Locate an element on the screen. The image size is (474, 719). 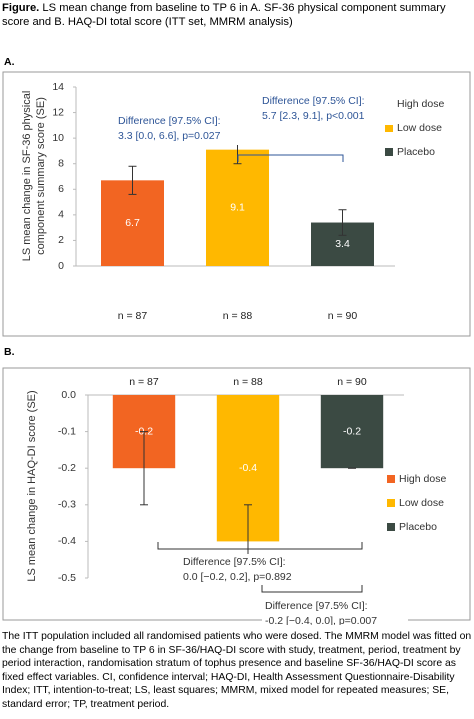
annotation: -0.2 [−0.4, 0.0], p=0.007 is located at coordinates (321, 620).